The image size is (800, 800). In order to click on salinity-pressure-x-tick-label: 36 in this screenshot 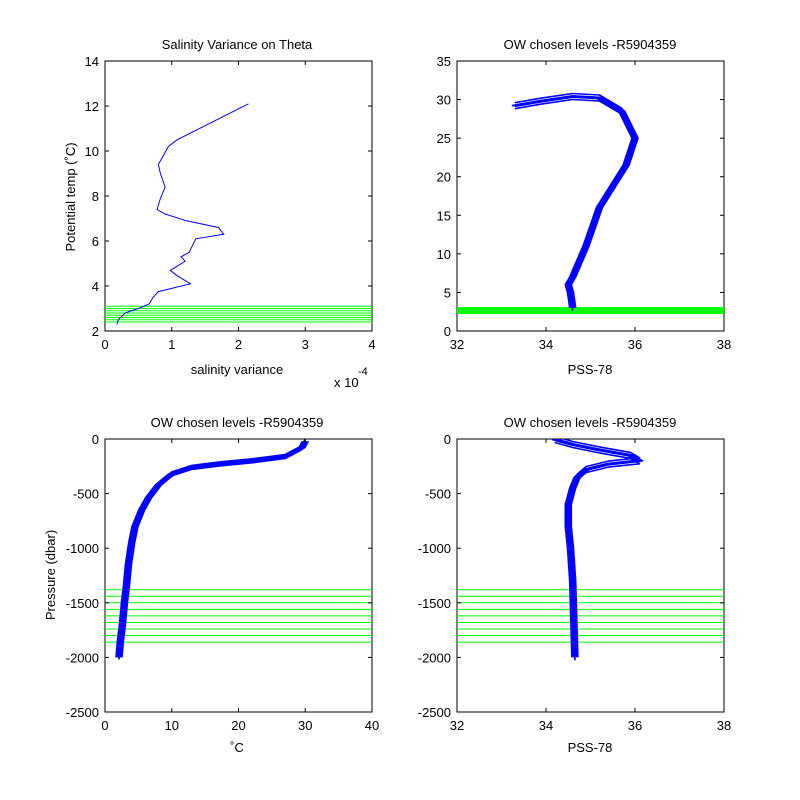, I will do `click(635, 725)`.